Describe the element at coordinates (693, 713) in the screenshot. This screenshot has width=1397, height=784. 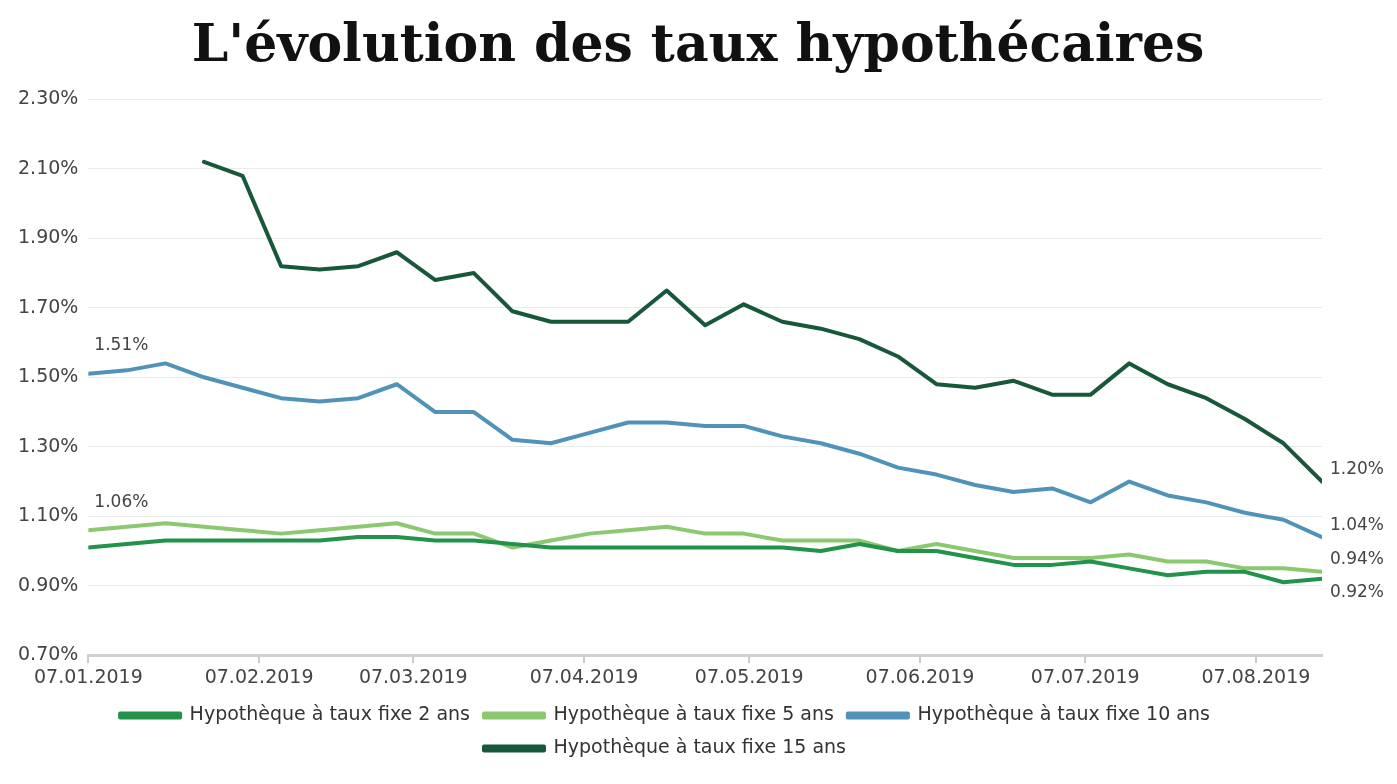
I see `legend-label: Hypothèque à taux fixe 5 ans` at that location.